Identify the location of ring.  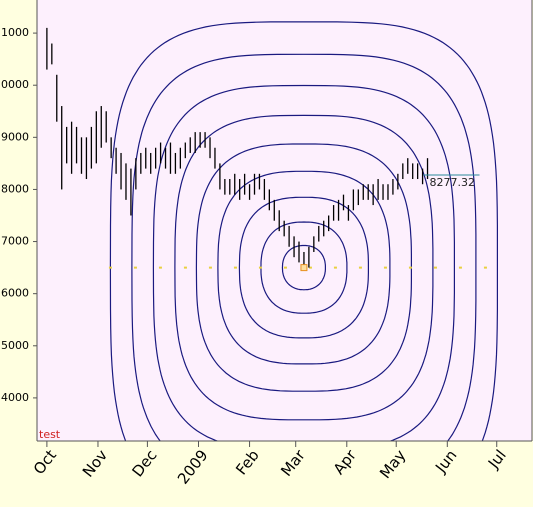
(303, 267).